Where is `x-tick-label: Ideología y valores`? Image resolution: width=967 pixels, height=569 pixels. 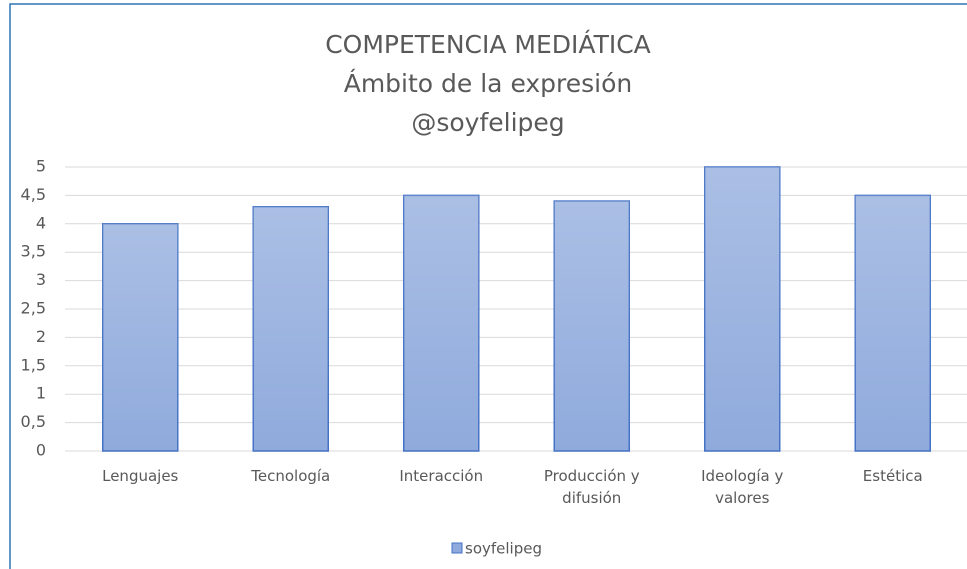 x-tick-label: Ideología y valores is located at coordinates (742, 487).